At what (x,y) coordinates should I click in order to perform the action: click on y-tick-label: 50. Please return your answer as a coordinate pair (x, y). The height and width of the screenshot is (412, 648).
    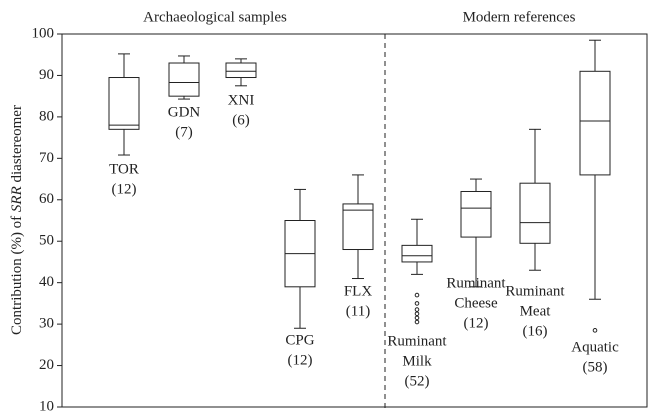
    Looking at the image, I should click on (46, 241).